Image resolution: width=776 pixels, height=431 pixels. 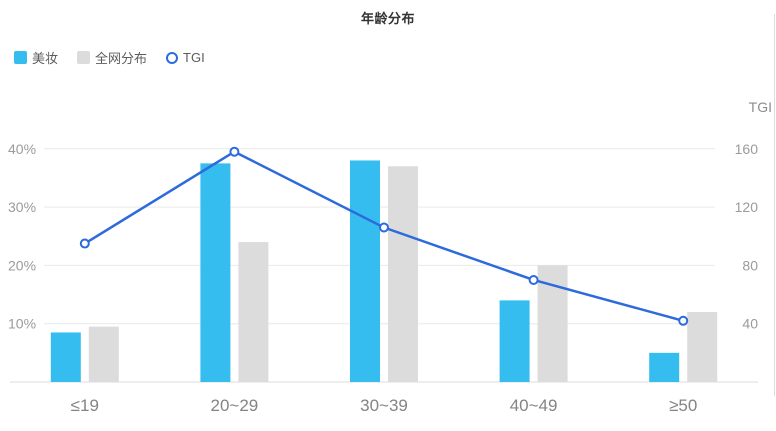 I want to click on whole-network-series-swatch-icon, so click(x=84, y=57).